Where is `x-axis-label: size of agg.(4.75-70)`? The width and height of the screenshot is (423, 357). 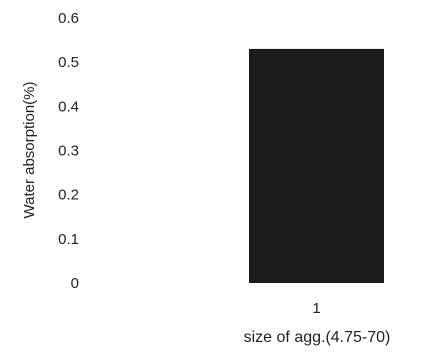
x-axis-label: size of agg.(4.75-70) is located at coordinates (317, 337).